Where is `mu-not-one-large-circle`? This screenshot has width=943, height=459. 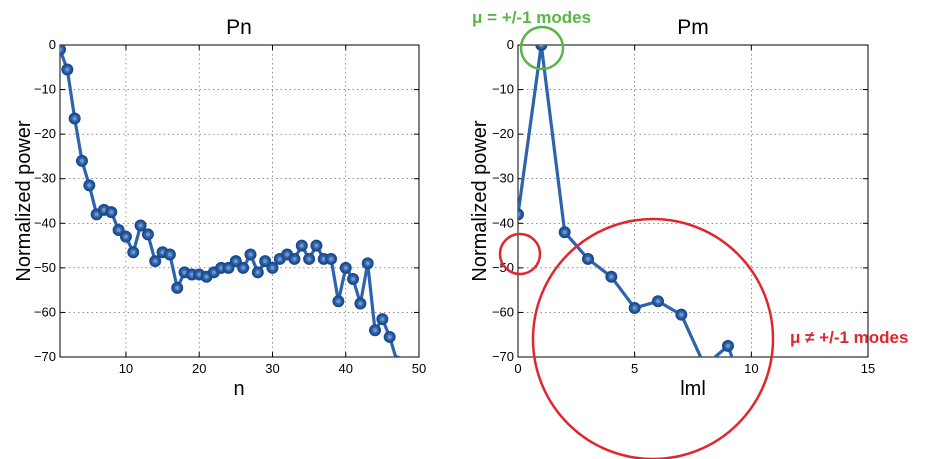
mu-not-one-large-circle is located at coordinates (653, 338).